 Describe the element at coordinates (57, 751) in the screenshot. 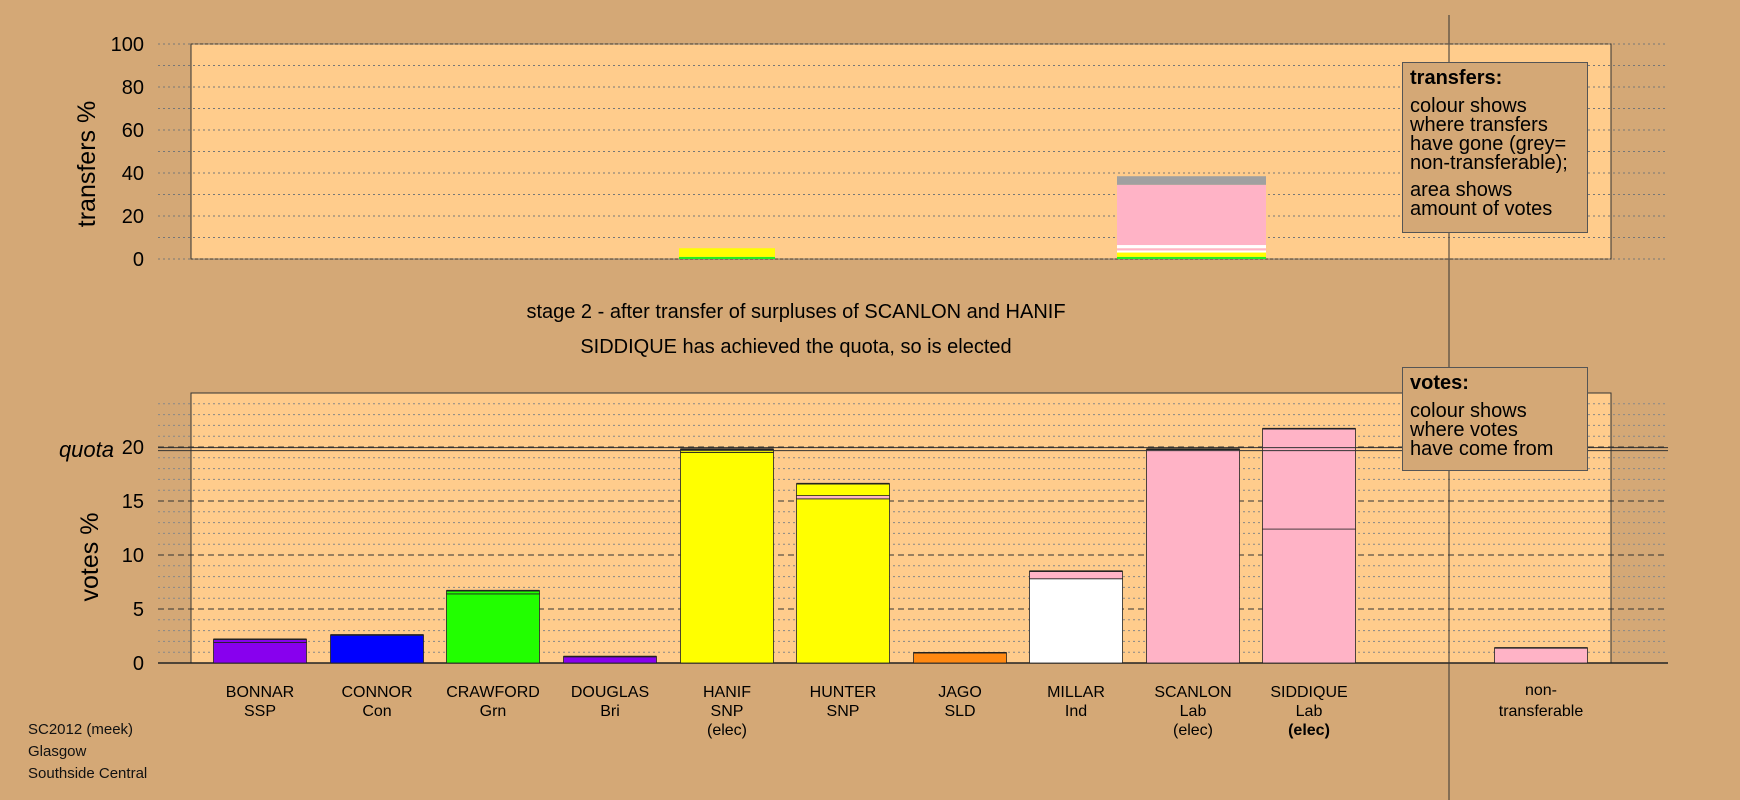

I see `footer-council: Glasgow` at that location.